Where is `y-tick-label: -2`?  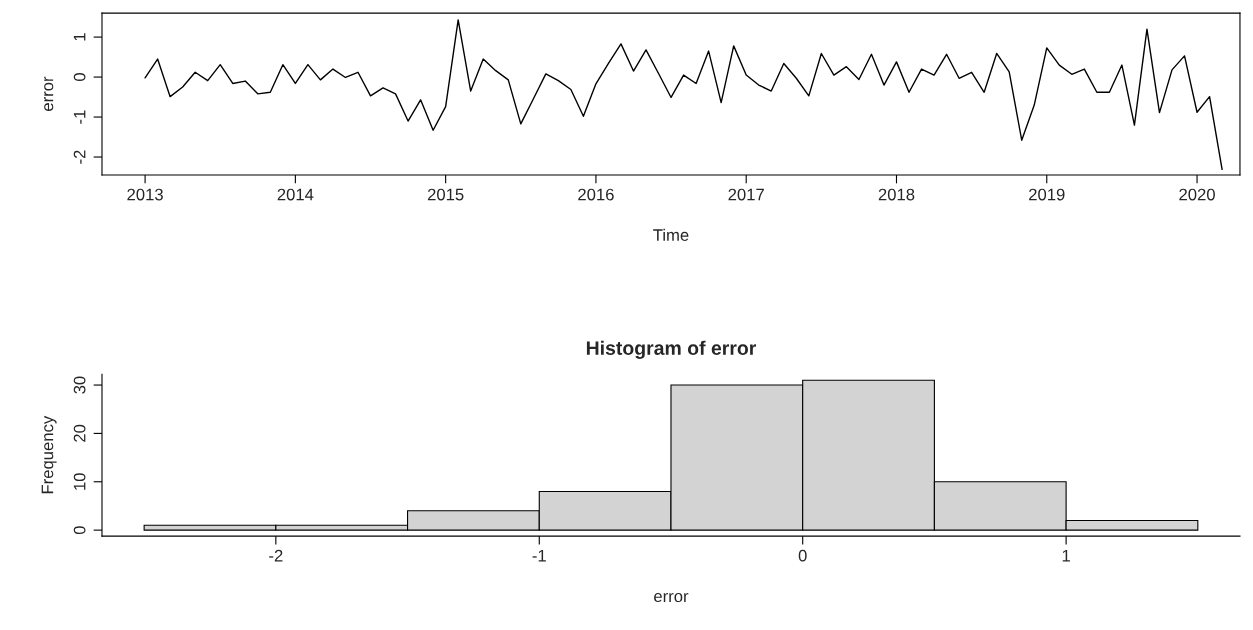 y-tick-label: -2 is located at coordinates (79, 157).